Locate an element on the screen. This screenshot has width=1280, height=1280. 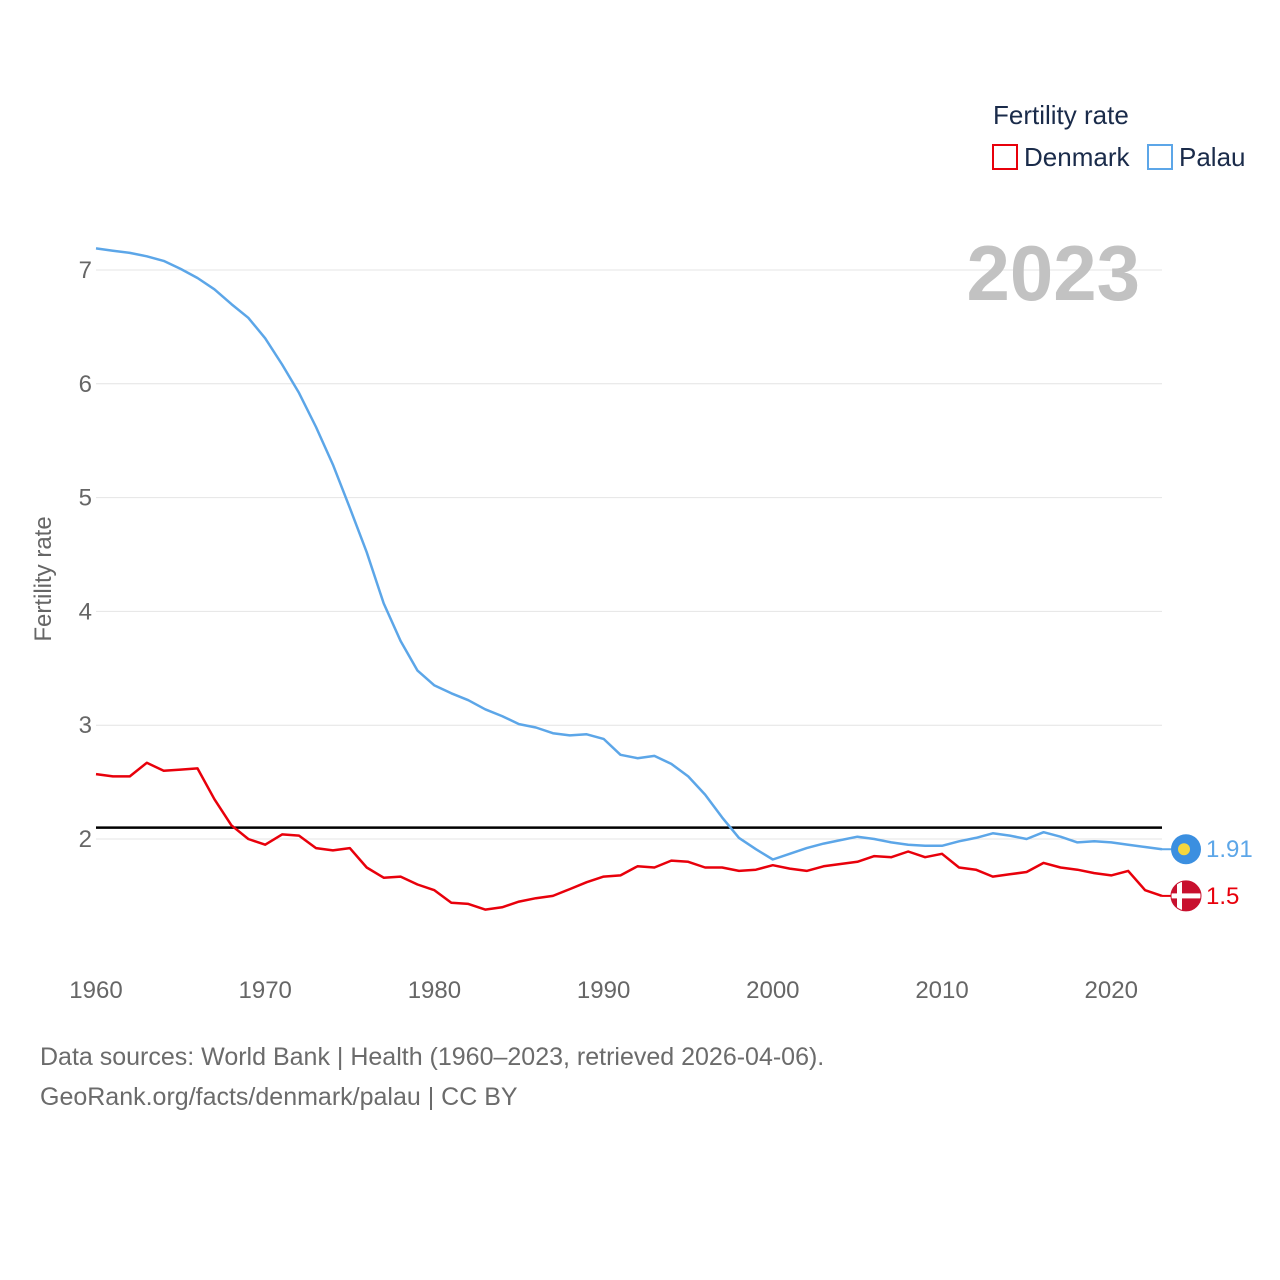
legend: Fertility rate Denmark Palau is located at coordinates (1119, 136).